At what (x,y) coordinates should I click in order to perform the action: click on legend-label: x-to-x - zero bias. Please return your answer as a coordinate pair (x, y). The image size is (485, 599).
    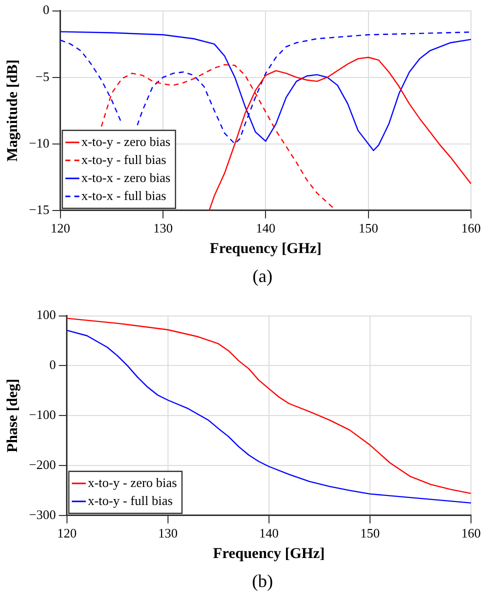
    Looking at the image, I should click on (126, 177).